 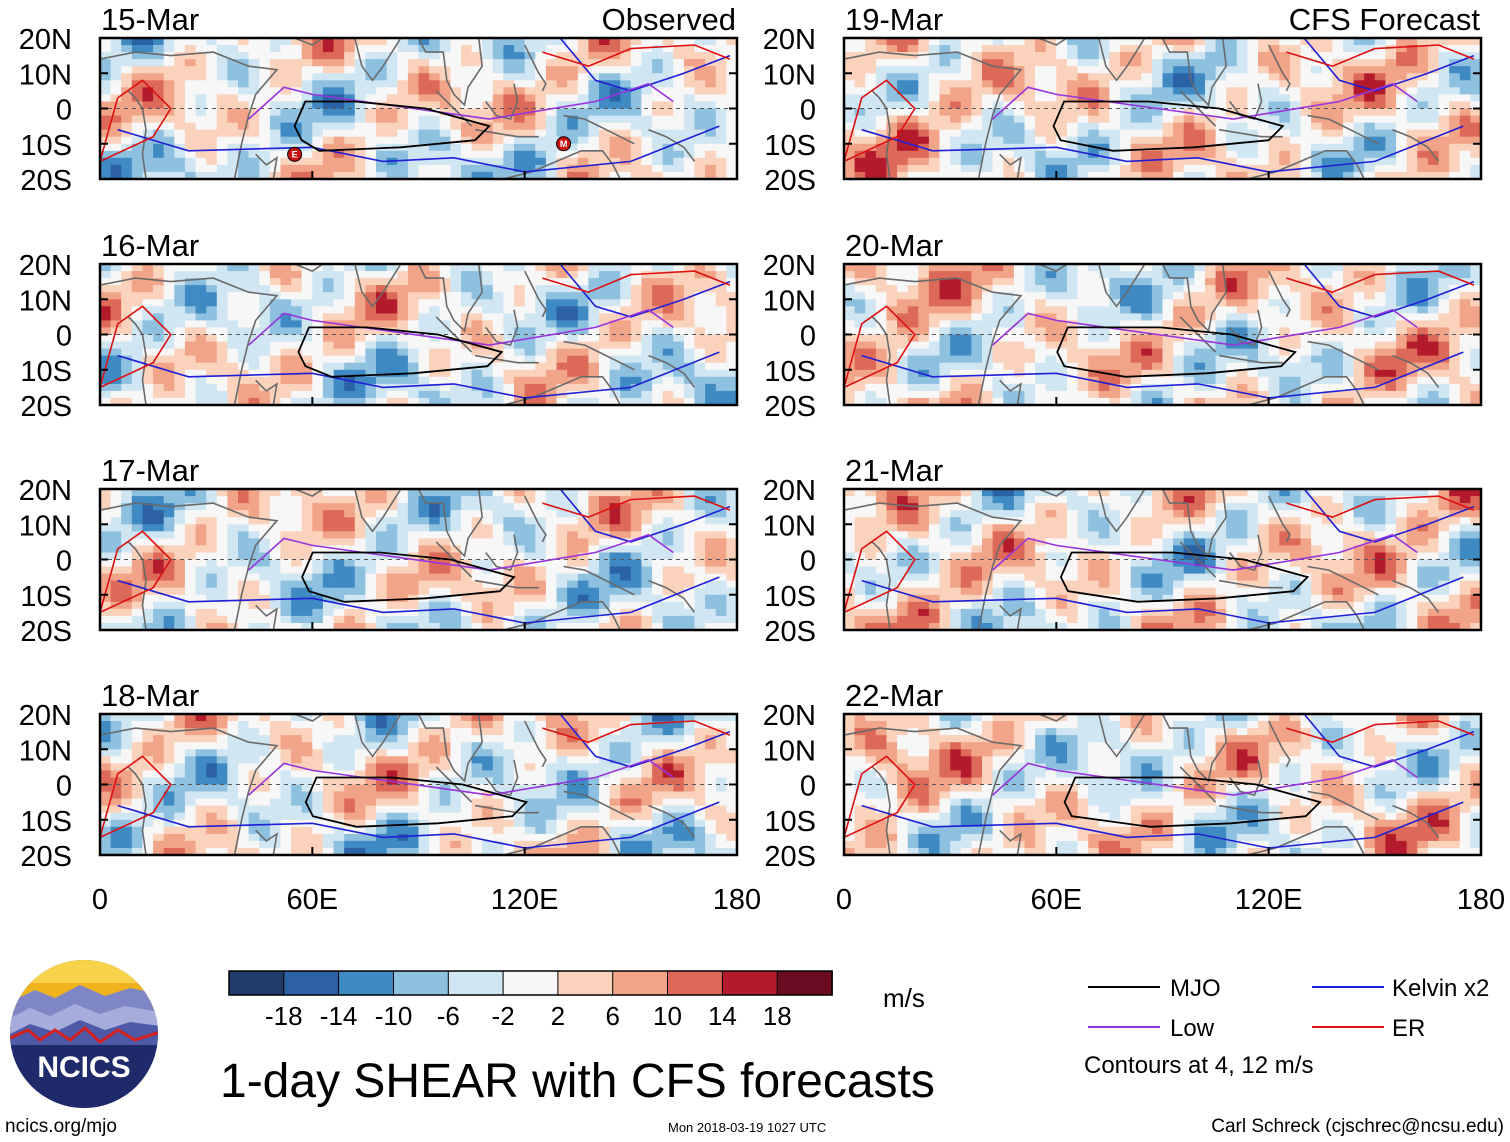 I want to click on lat-label: 20S, so click(x=46, y=632).